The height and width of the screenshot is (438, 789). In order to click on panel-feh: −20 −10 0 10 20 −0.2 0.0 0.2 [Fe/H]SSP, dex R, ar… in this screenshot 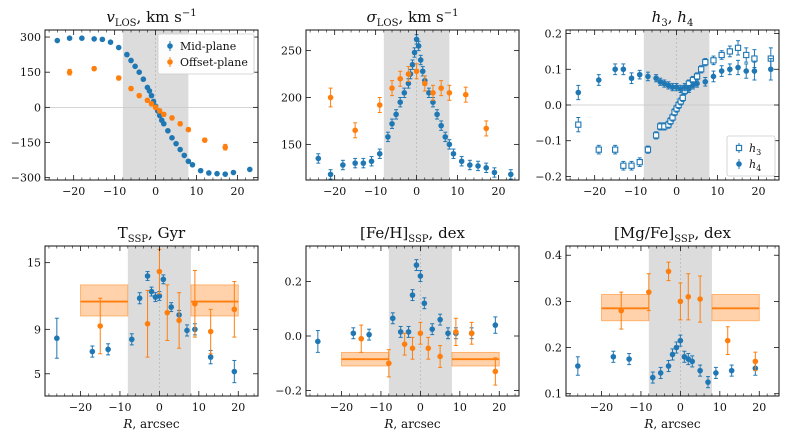, I will do `click(397, 327)`.